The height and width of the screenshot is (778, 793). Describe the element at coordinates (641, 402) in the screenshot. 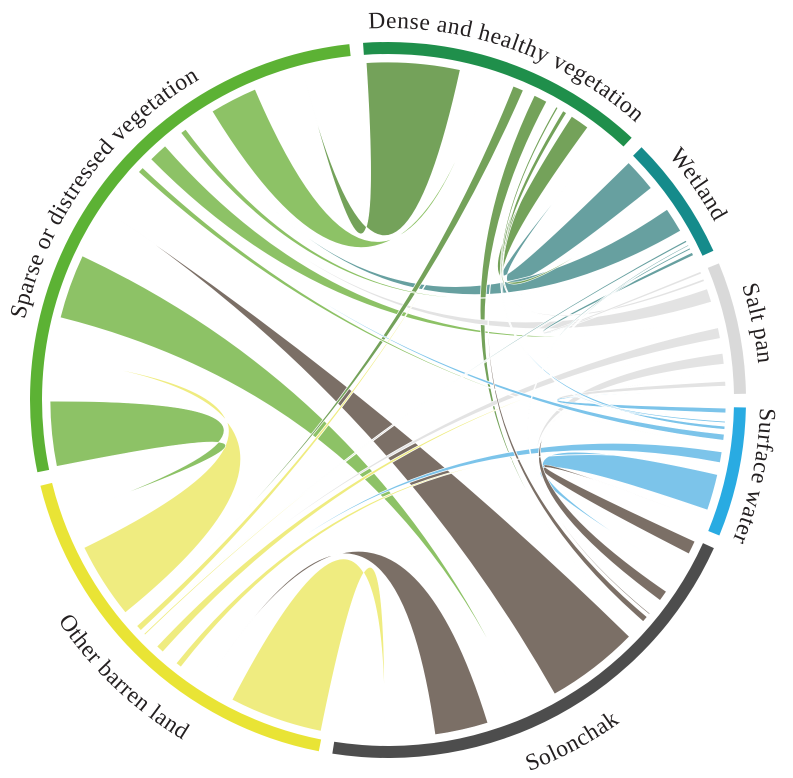

I see `ribbon-surface-water-to-salt-pan` at that location.